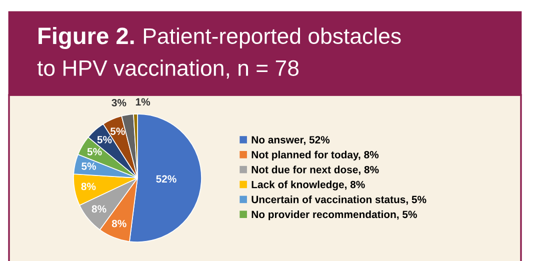 The height and width of the screenshot is (261, 533). Describe the element at coordinates (166, 179) in the screenshot. I see `data-label: 52%` at that location.